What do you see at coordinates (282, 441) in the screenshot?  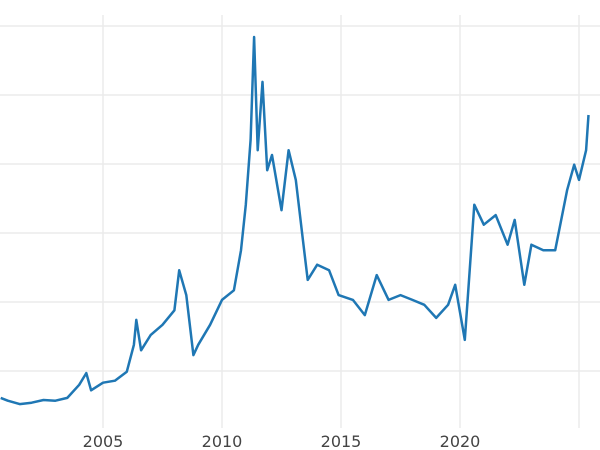 I see `x-axis-ticks: 2005 2010 2015 2020` at bounding box center [282, 441].